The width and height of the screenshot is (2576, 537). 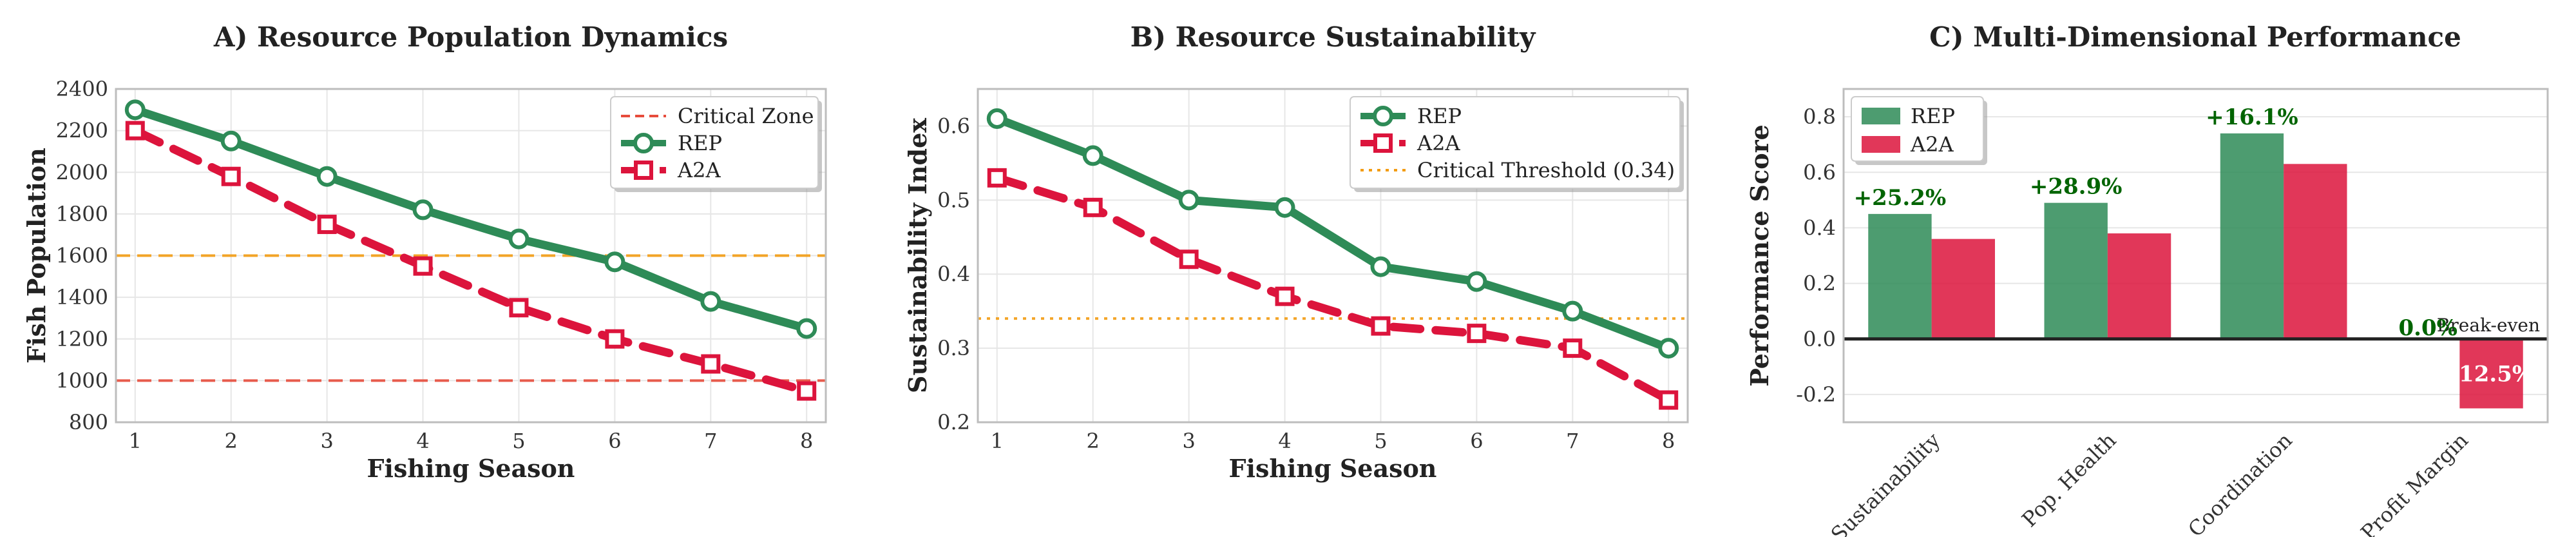 What do you see at coordinates (2252, 117) in the screenshot?
I see `bar-annotation: +16.1%` at bounding box center [2252, 117].